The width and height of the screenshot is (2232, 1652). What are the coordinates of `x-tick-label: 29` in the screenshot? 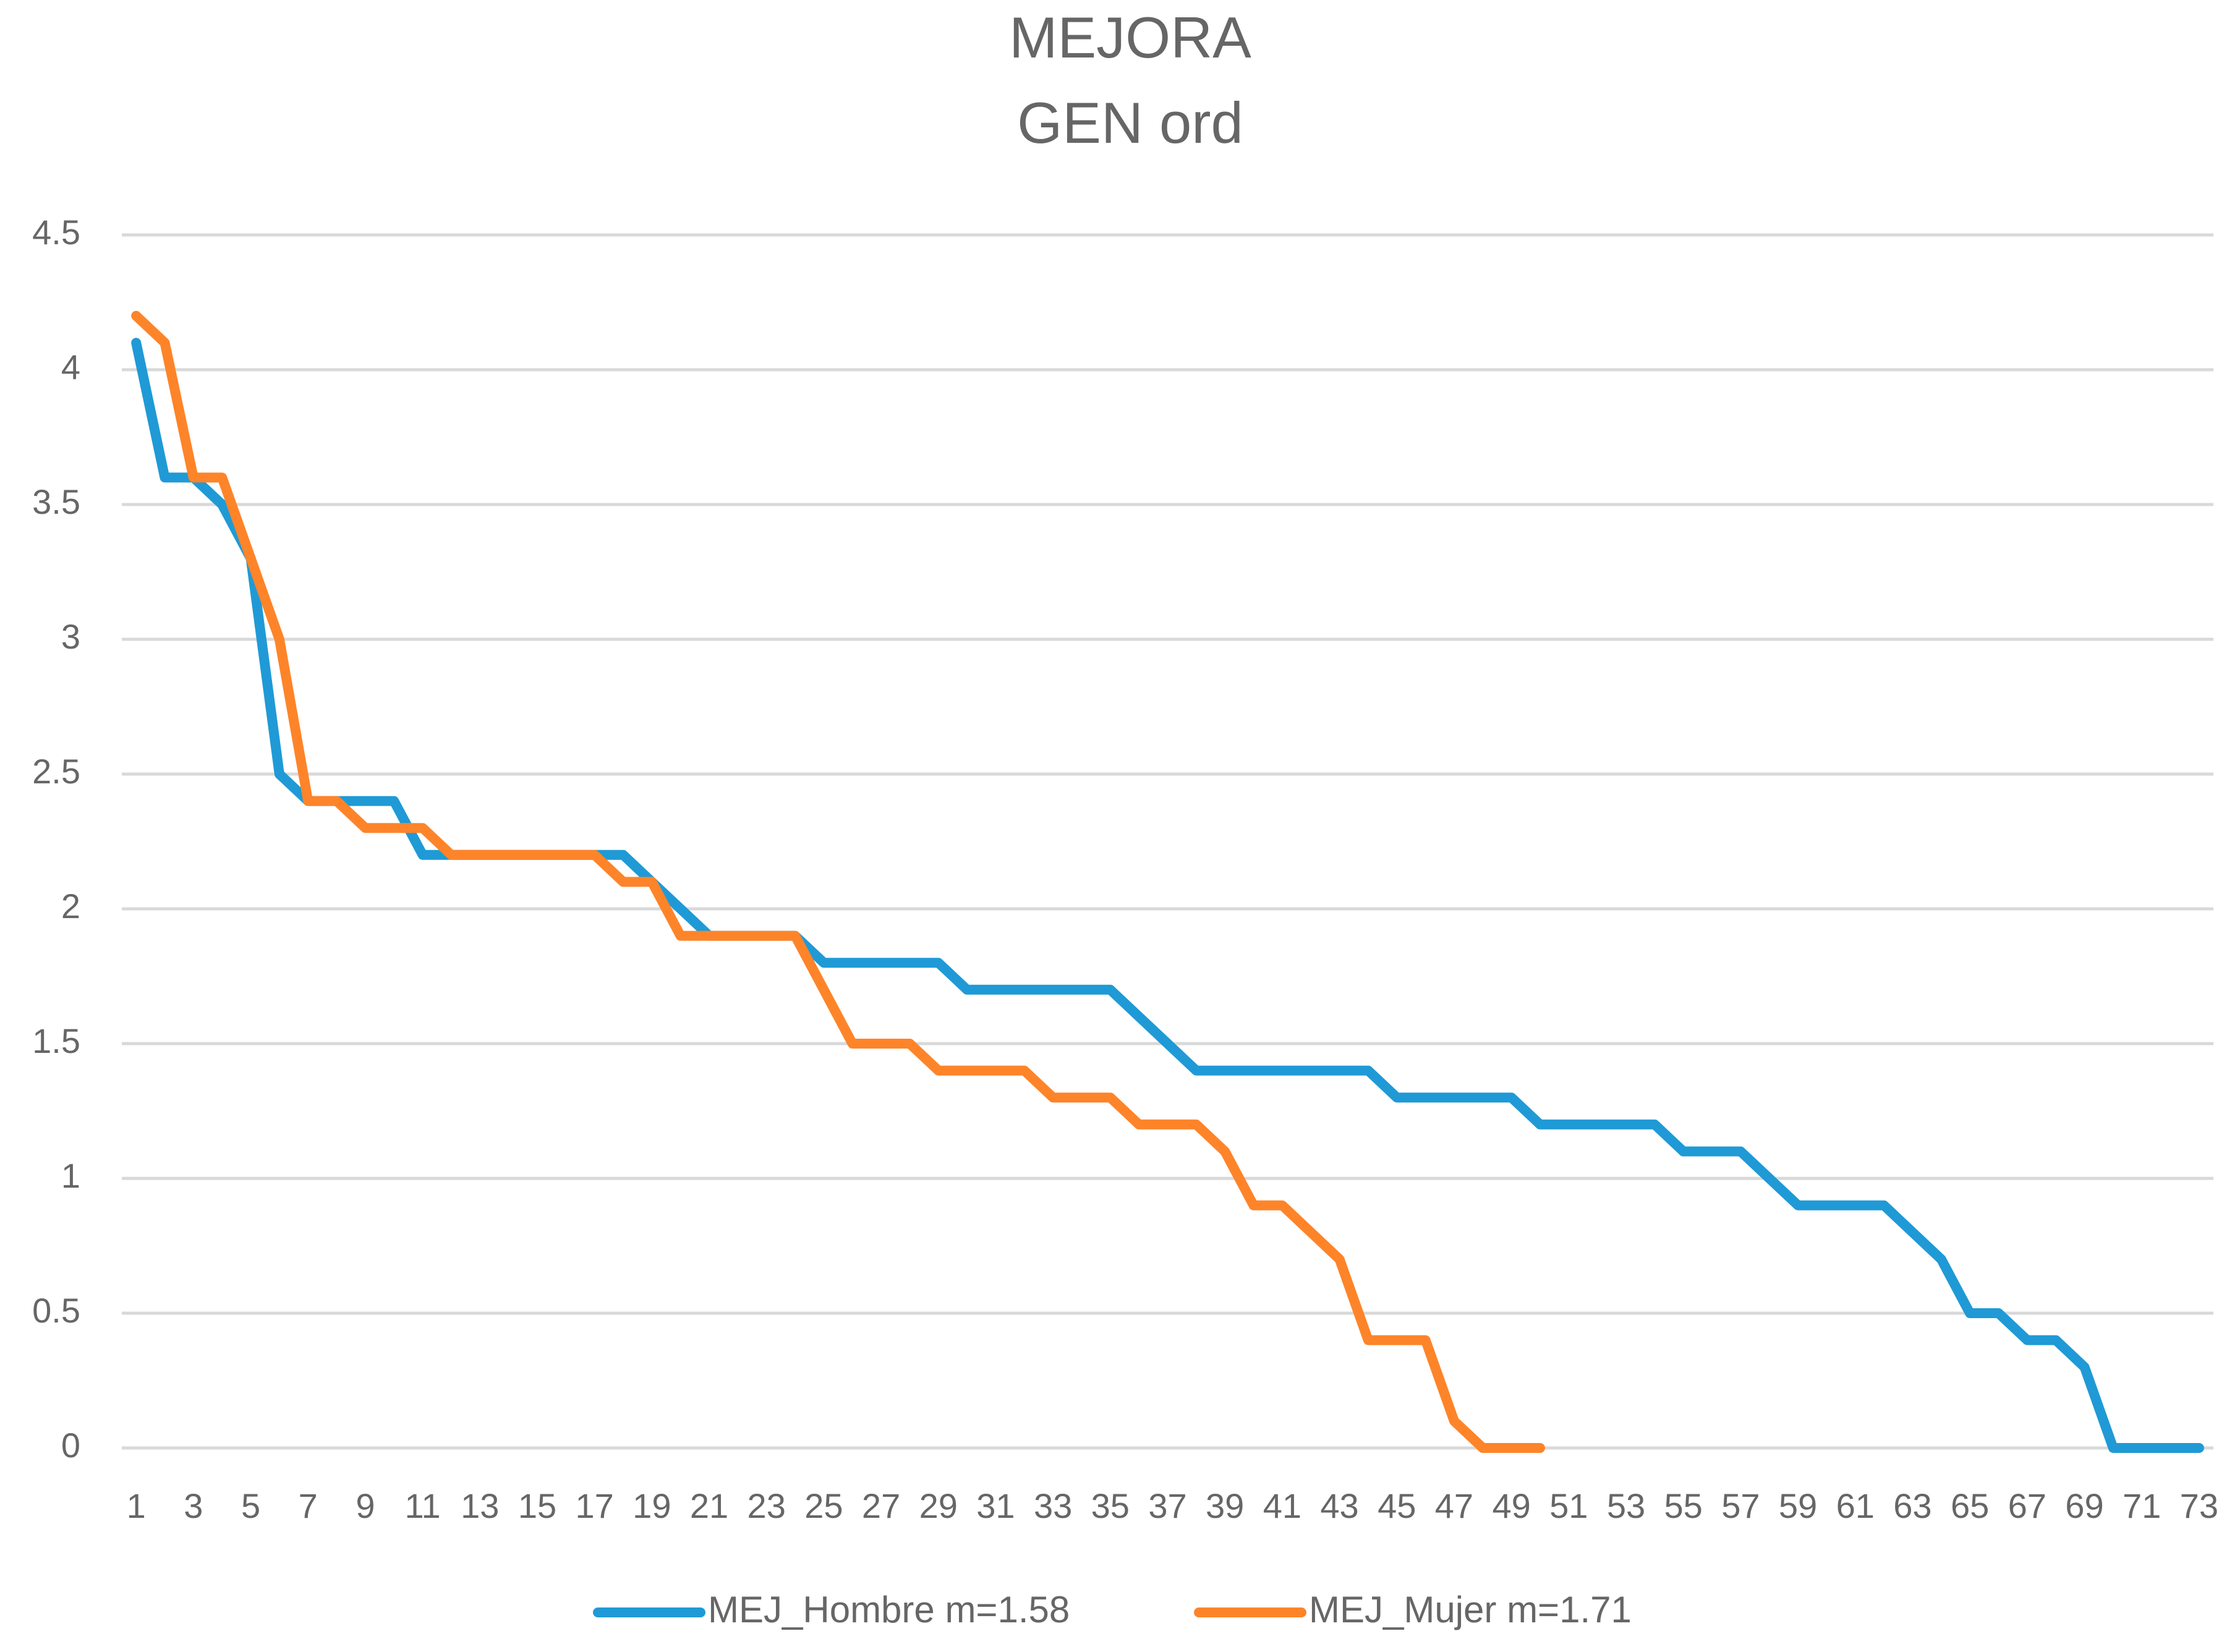 It's located at (938, 1505).